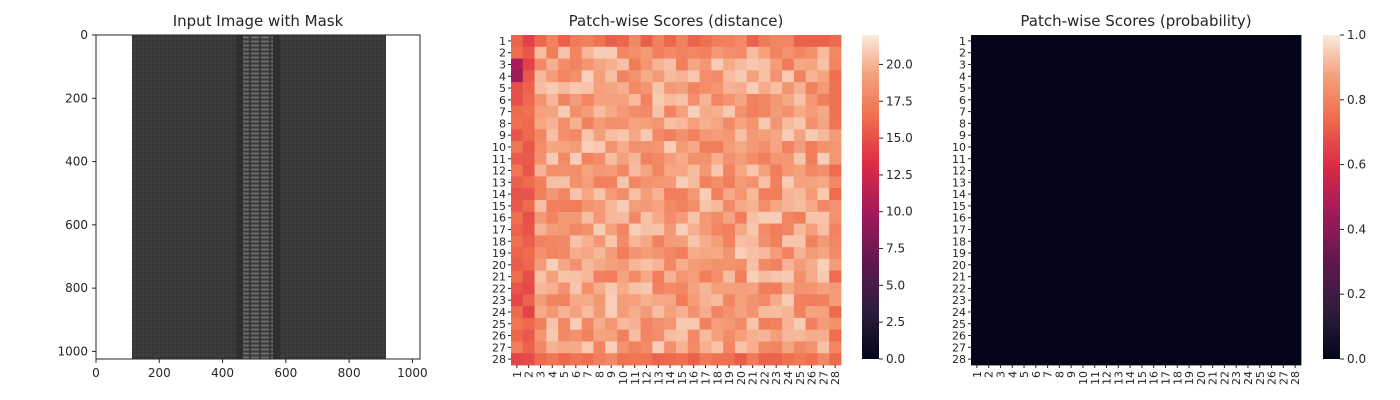 This screenshot has height=400, width=1400. I want to click on y-tick-label: 25, so click(499, 324).